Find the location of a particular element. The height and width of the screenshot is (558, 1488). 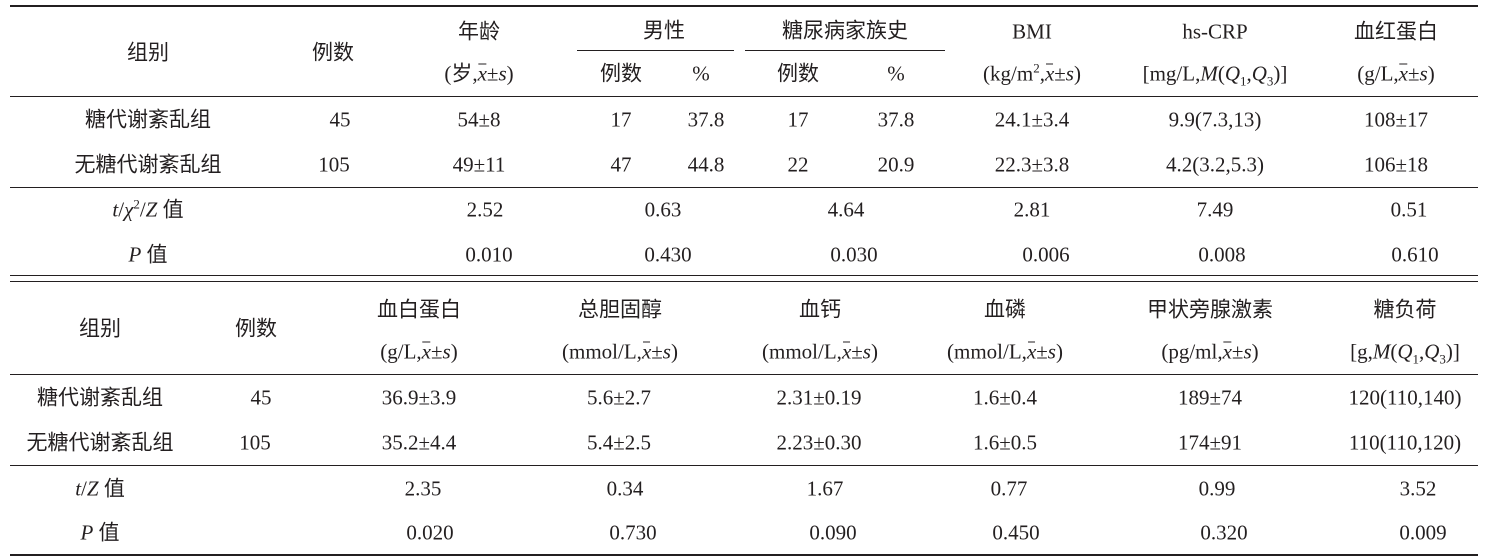

p-tc: 0.730 is located at coordinates (633, 532).